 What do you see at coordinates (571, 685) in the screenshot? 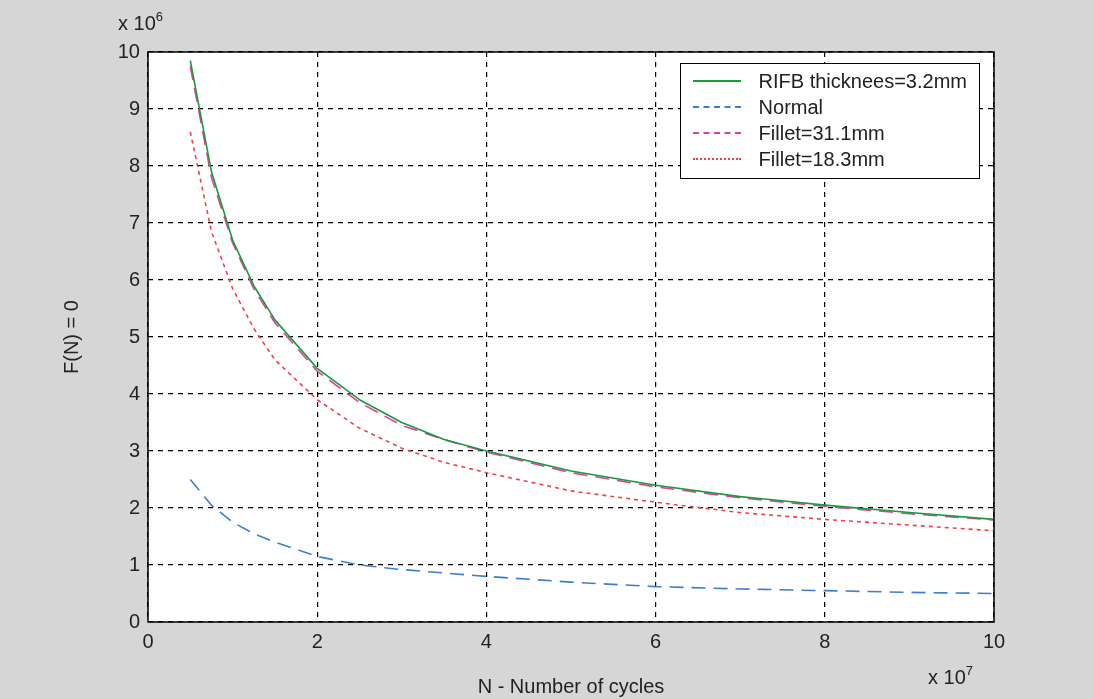
I see `x-axis-title: N - Number of cycles` at bounding box center [571, 685].